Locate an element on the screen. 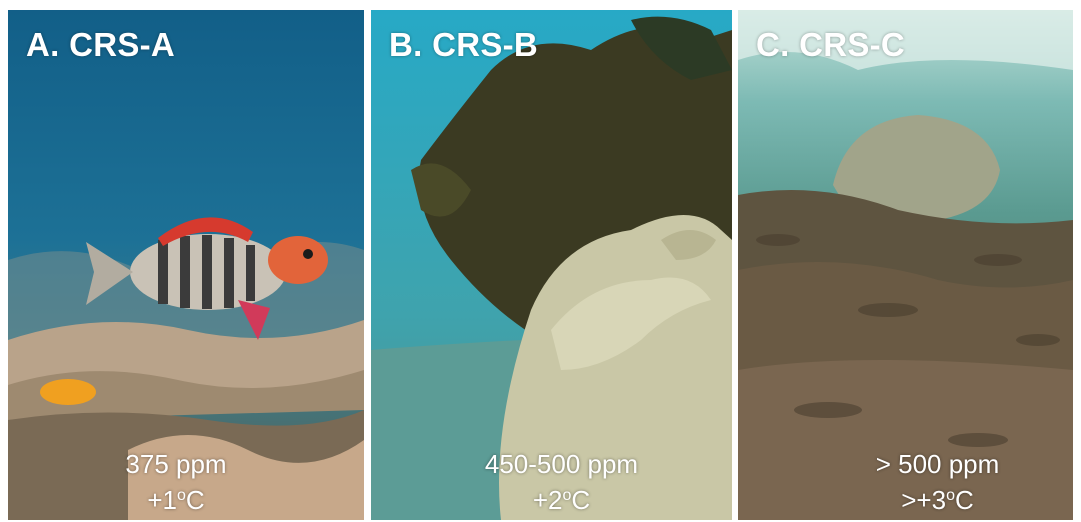  co2-level: 375 ppm is located at coordinates (176, 464).